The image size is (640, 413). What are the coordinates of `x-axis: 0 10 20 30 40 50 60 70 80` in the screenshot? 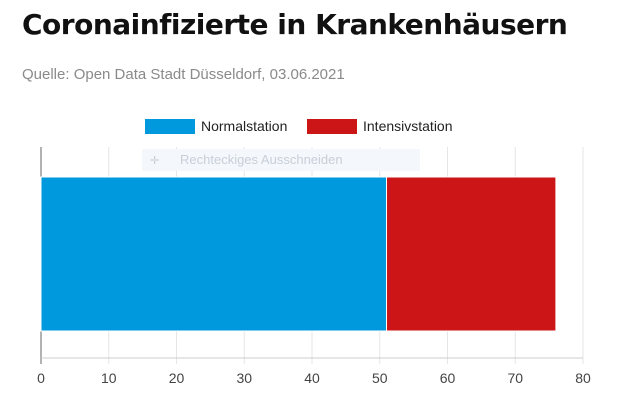 It's located at (314, 371).